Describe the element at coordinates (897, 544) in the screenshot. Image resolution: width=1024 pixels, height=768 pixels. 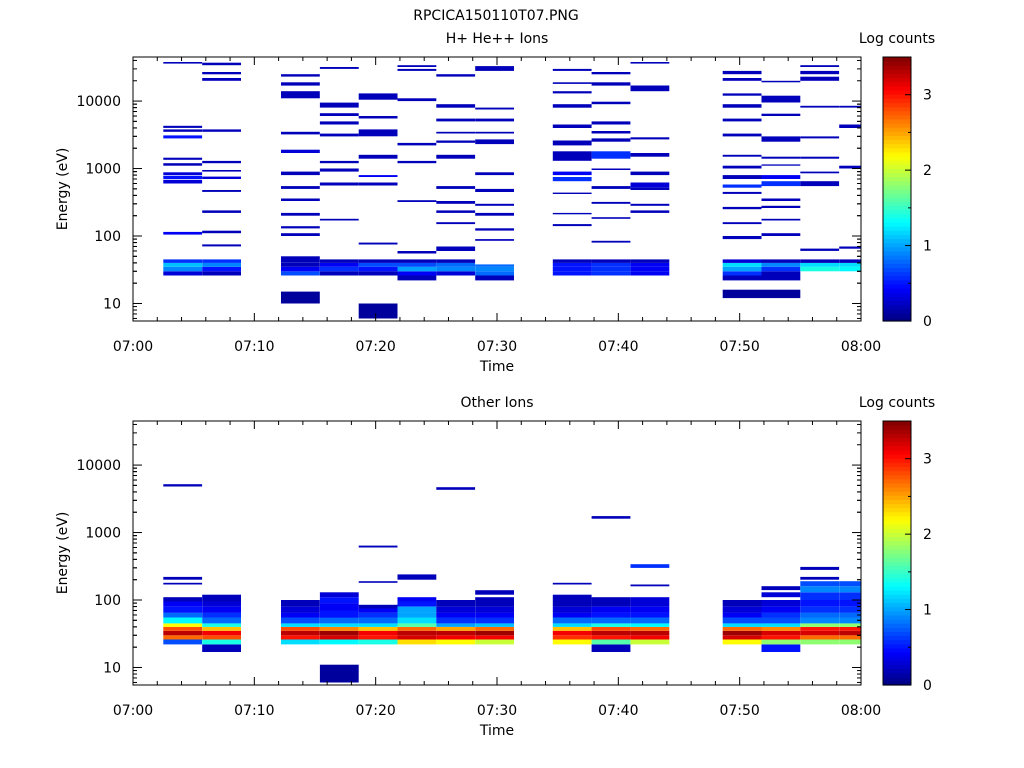
I see `colorbar: 0 1 2 3 Log counts` at that location.